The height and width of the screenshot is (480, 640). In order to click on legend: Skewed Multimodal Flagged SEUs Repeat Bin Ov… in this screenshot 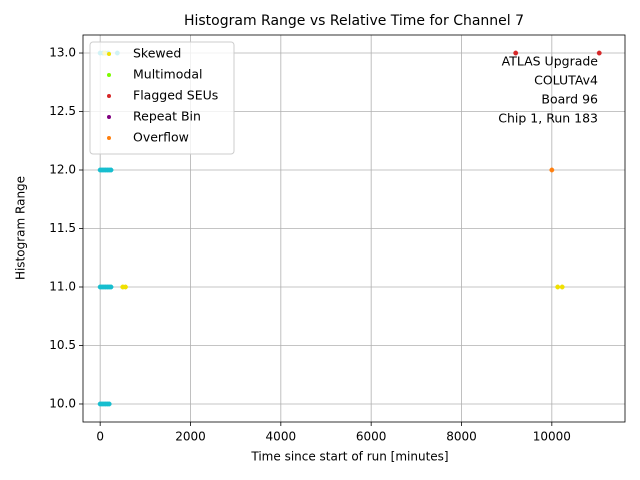, I will do `click(162, 98)`.